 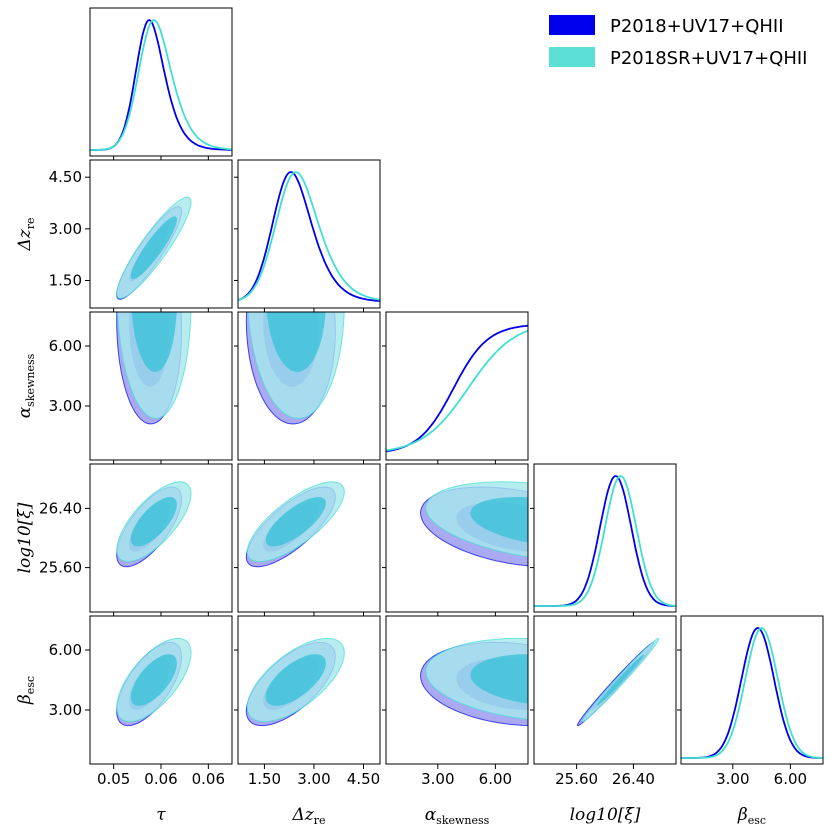 What do you see at coordinates (495, 779) in the screenshot?
I see `x-tick-label-alpha: 6.00` at bounding box center [495, 779].